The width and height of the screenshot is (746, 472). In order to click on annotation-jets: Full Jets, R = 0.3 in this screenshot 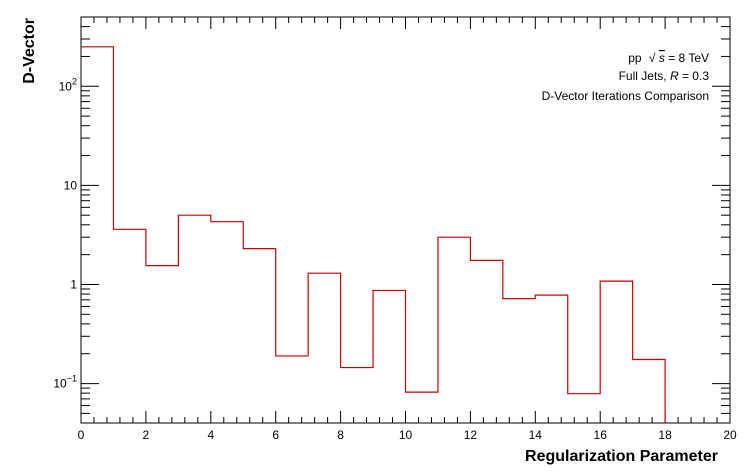, I will do `click(664, 76)`.